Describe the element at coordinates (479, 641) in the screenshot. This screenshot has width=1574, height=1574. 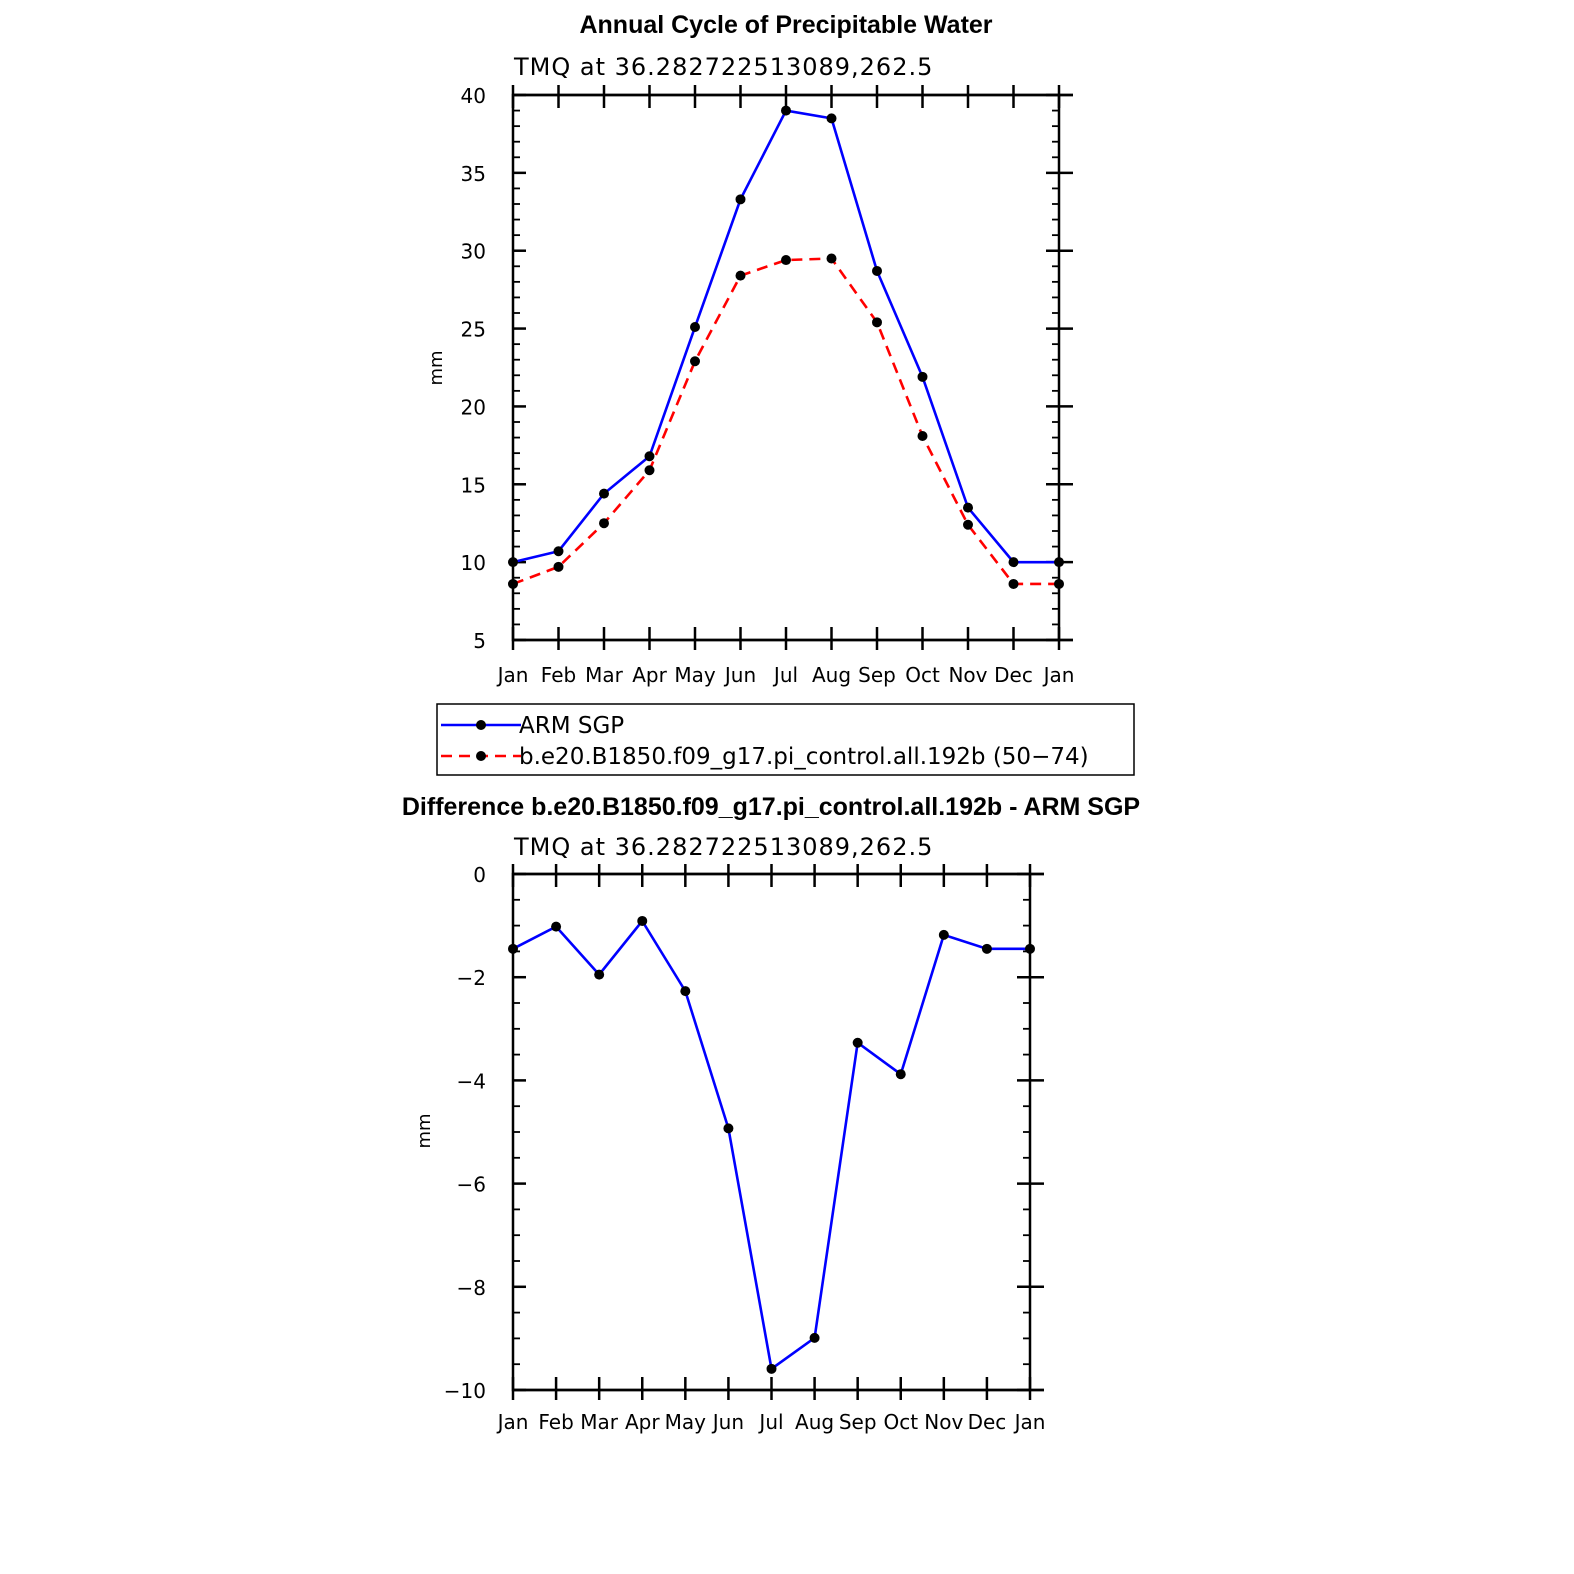
I see `y-tick-label: 5` at that location.